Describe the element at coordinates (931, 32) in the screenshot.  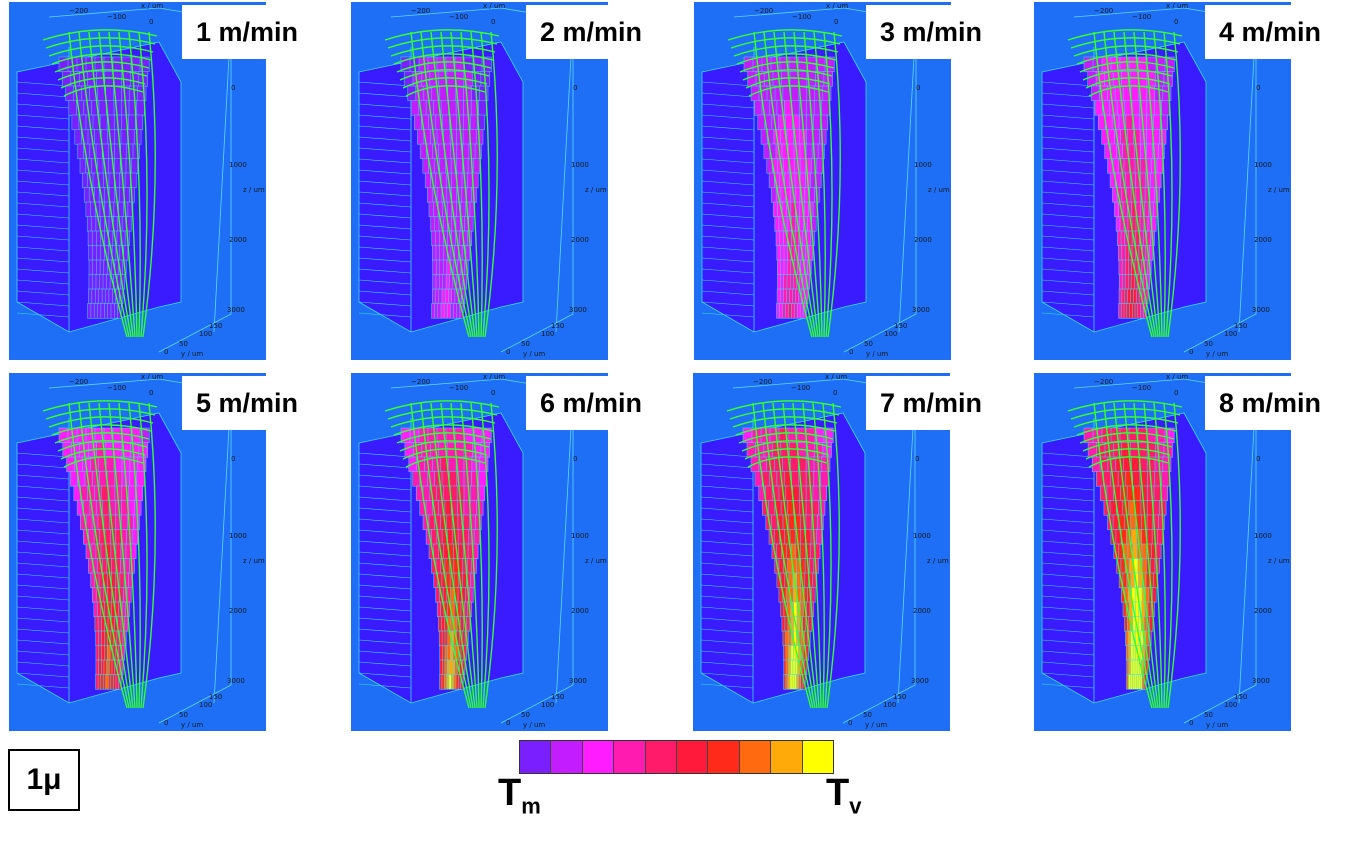
I see `speed-label: 3 m/min` at that location.